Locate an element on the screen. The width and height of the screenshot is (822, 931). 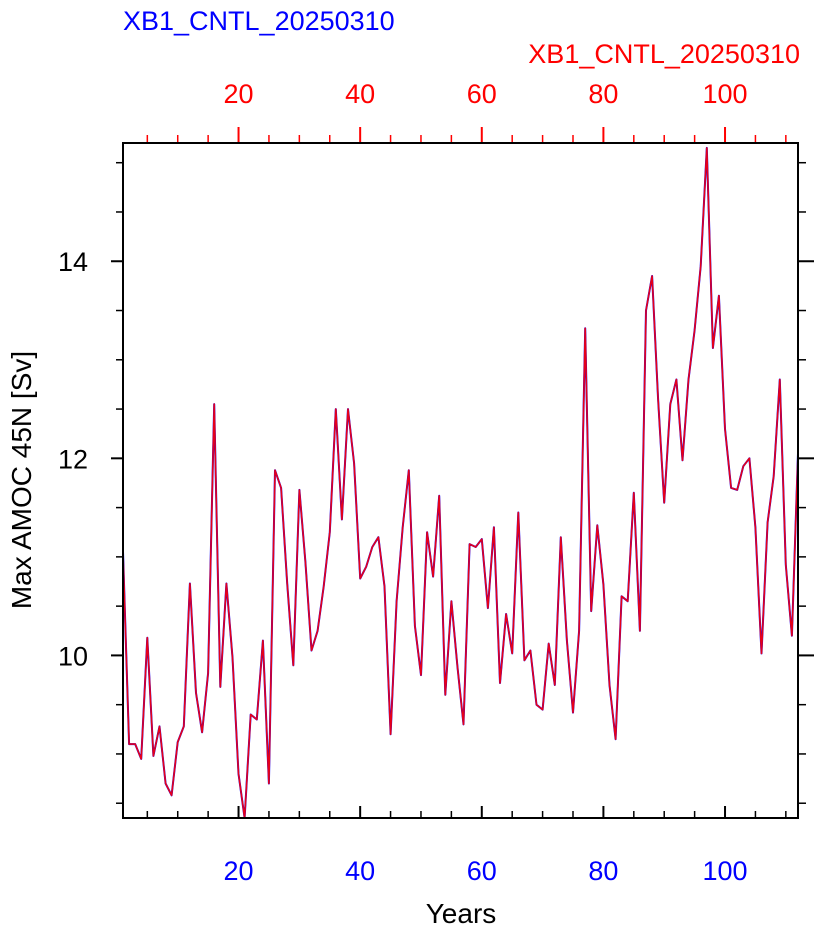
x-tick-label-top: 80 is located at coordinates (603, 94).